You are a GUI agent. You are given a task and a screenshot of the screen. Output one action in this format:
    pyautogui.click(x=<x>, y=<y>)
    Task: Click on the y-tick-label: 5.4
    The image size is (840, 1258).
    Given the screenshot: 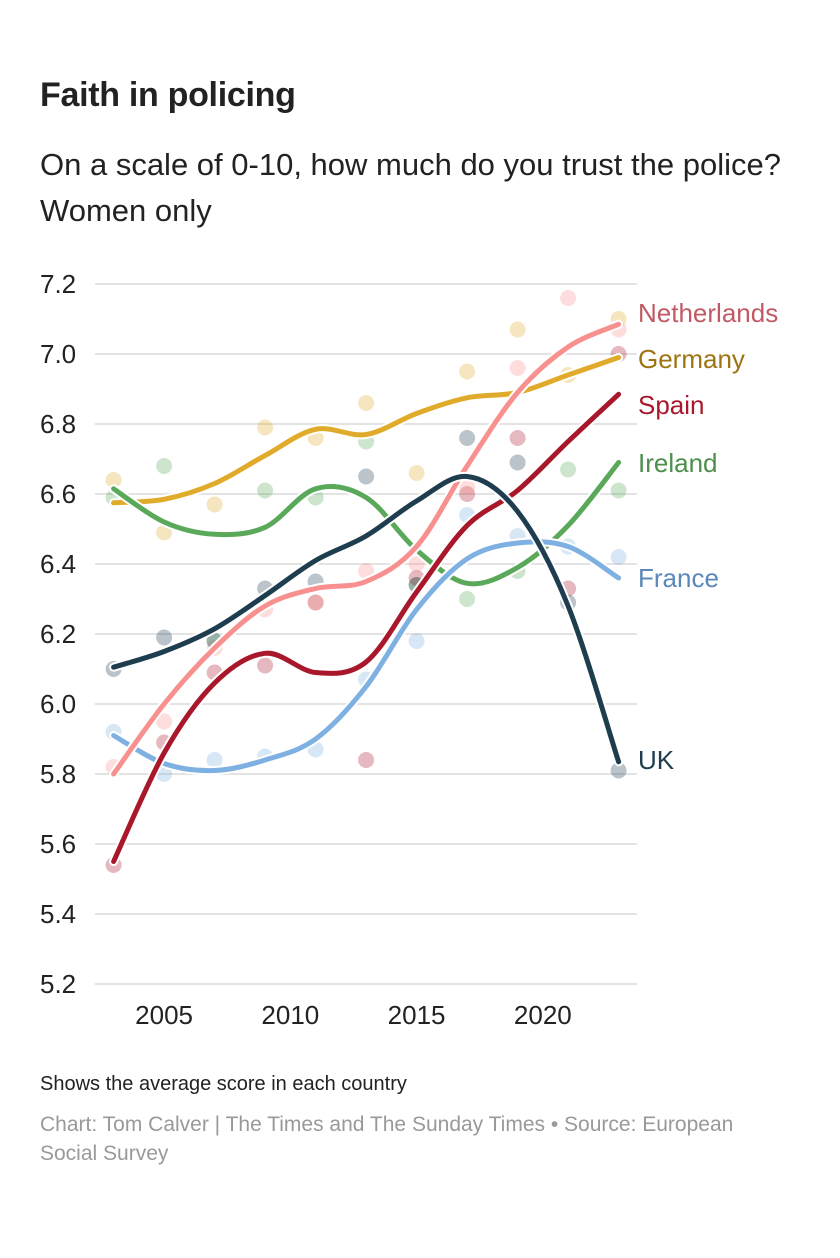 What is the action you would take?
    pyautogui.click(x=58, y=914)
    